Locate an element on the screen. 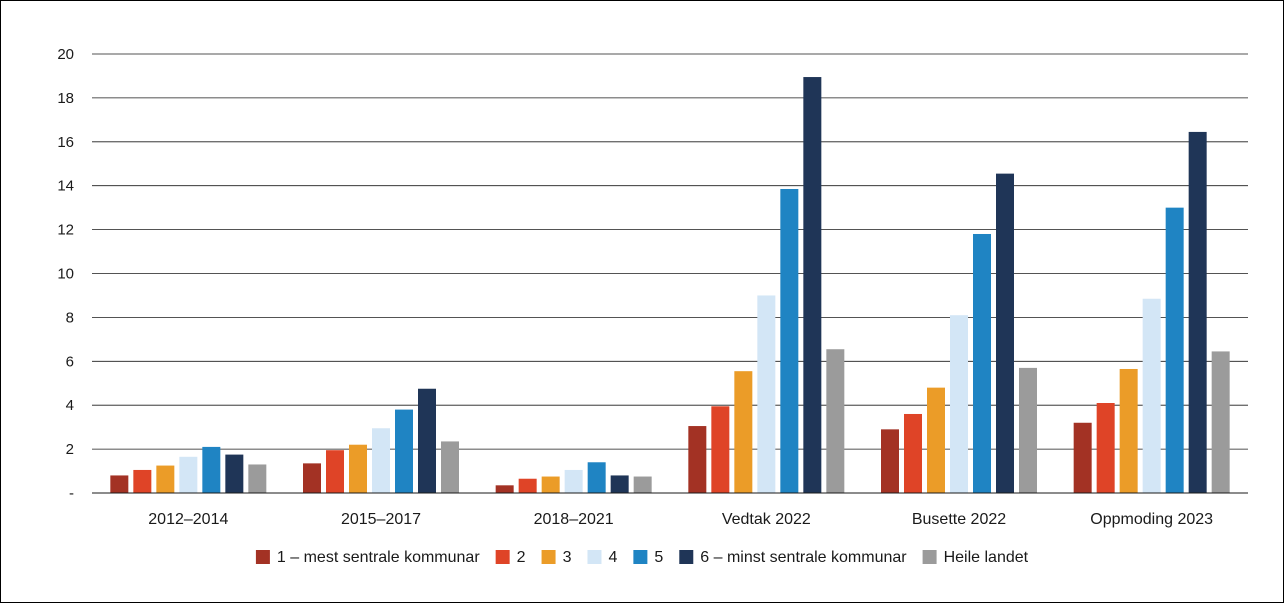 This screenshot has height=603, width=1284. legend-item: 4 is located at coordinates (602, 557).